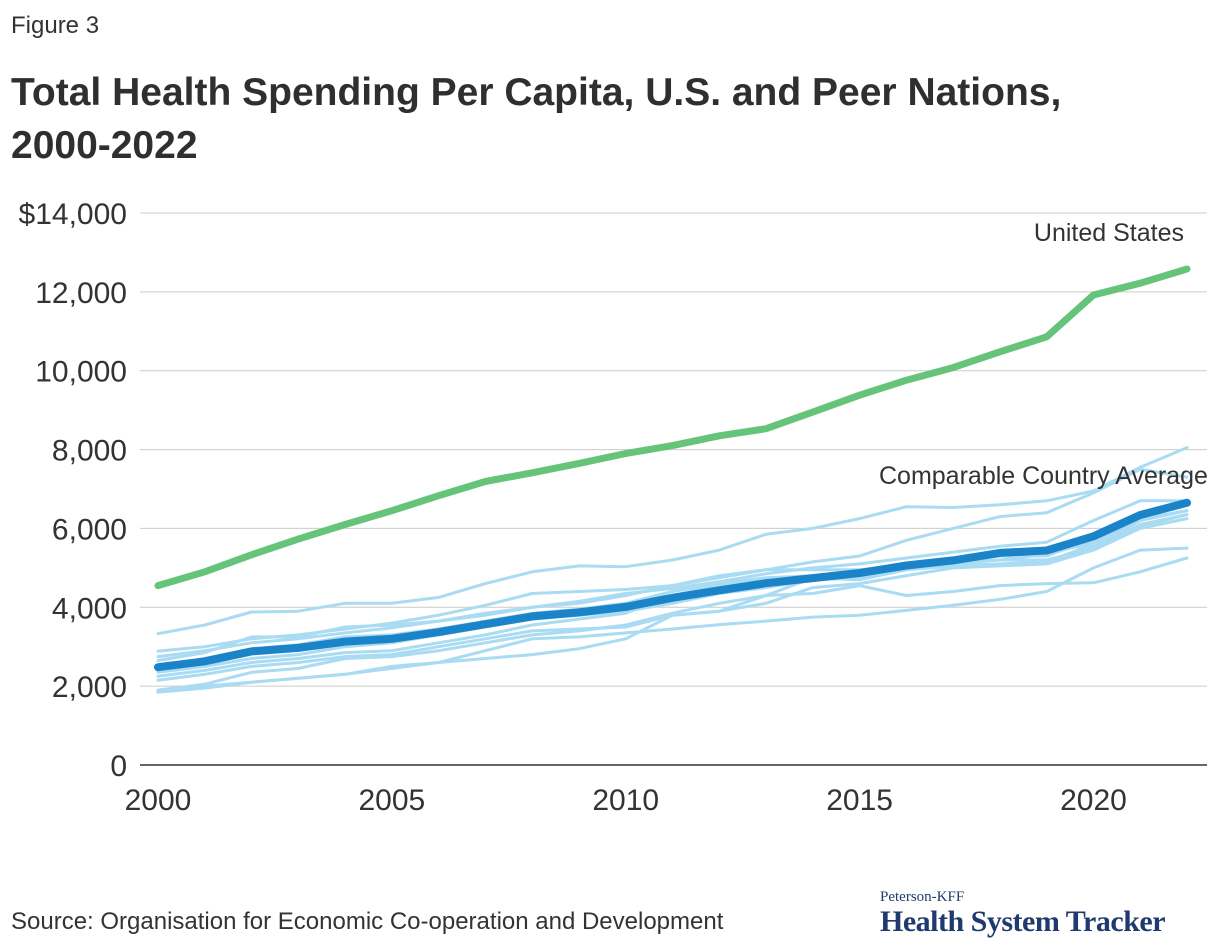  I want to click on series-labels: United States Comparable Country Average, so click(1043, 354).